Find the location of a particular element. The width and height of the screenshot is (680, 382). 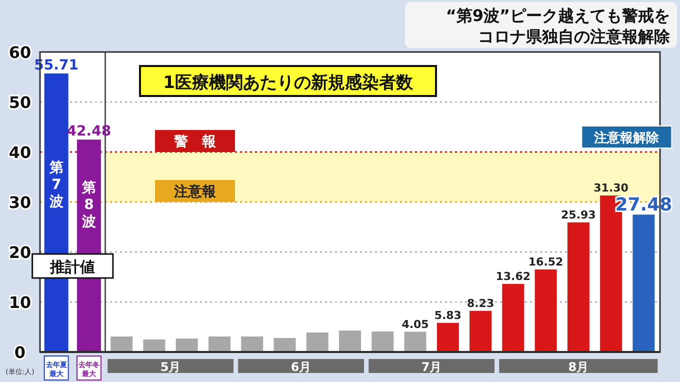

ref-line-label: 警 報 is located at coordinates (195, 142).